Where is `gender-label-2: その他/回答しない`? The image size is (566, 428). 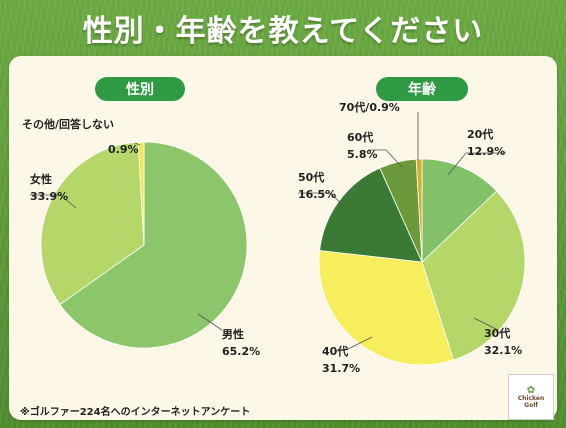 gender-label-2: その他/回答しない is located at coordinates (68, 124).